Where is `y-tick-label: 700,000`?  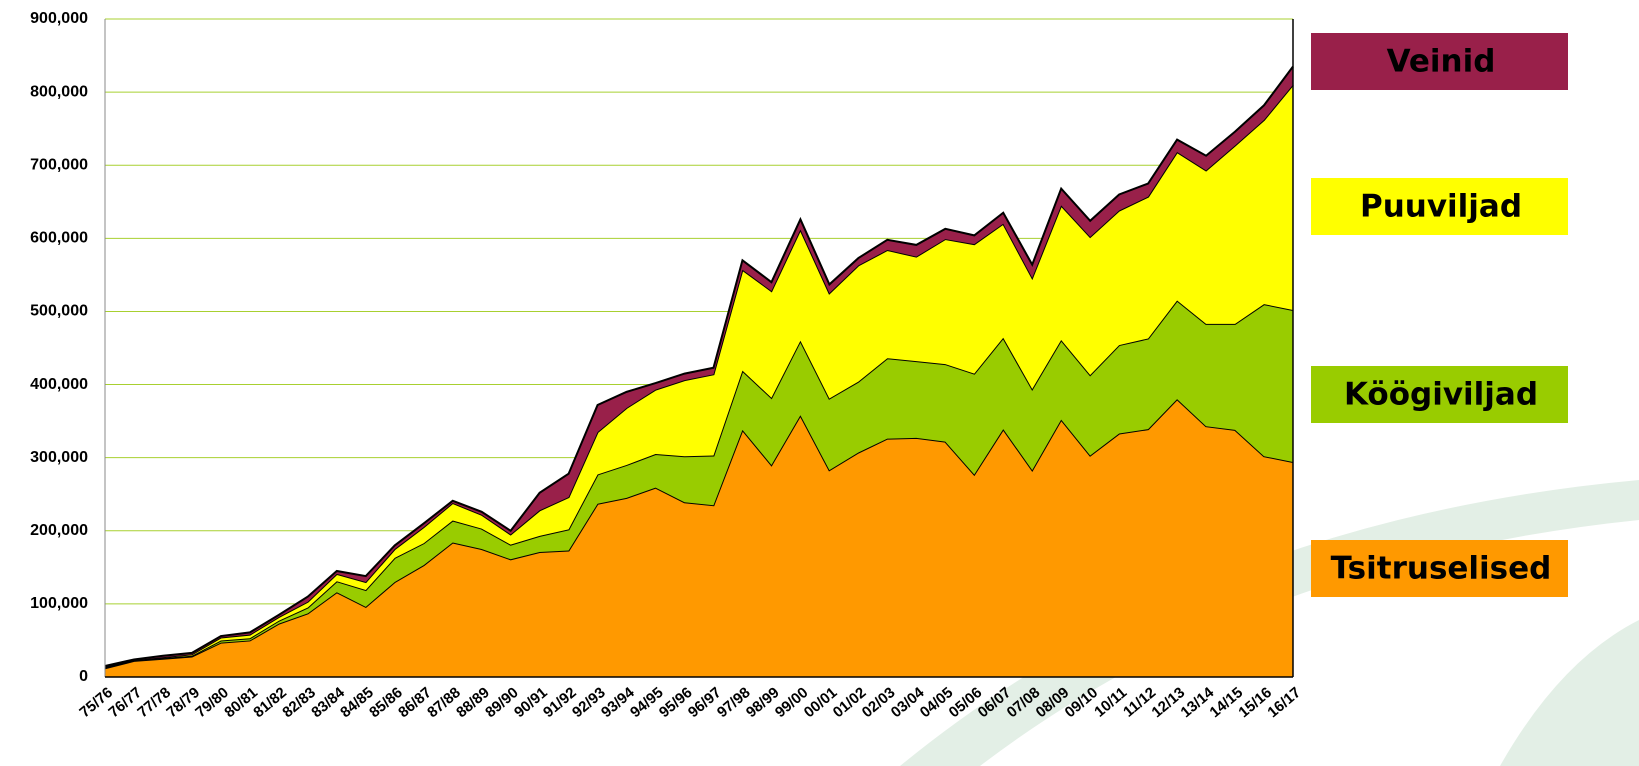 y-tick-label: 700,000 is located at coordinates (59, 164).